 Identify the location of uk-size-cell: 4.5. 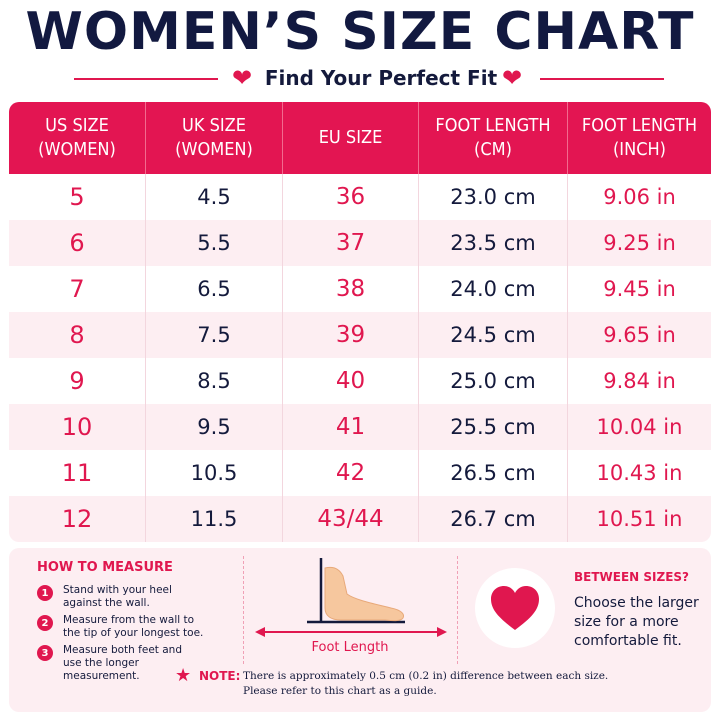
(214, 197).